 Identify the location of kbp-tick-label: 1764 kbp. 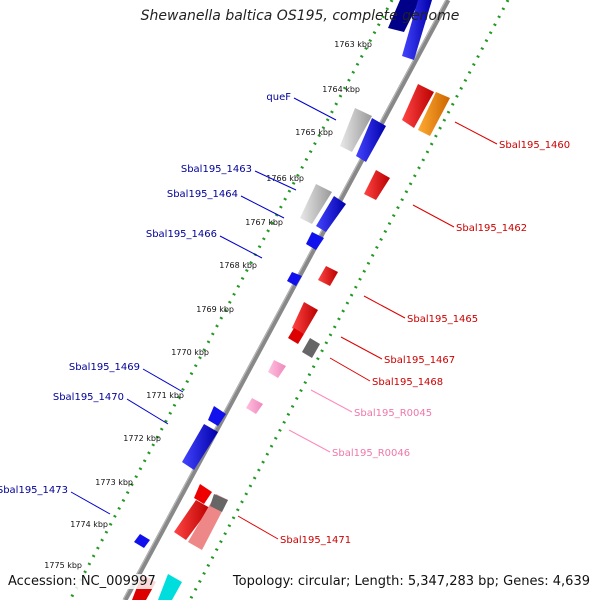
(341, 89).